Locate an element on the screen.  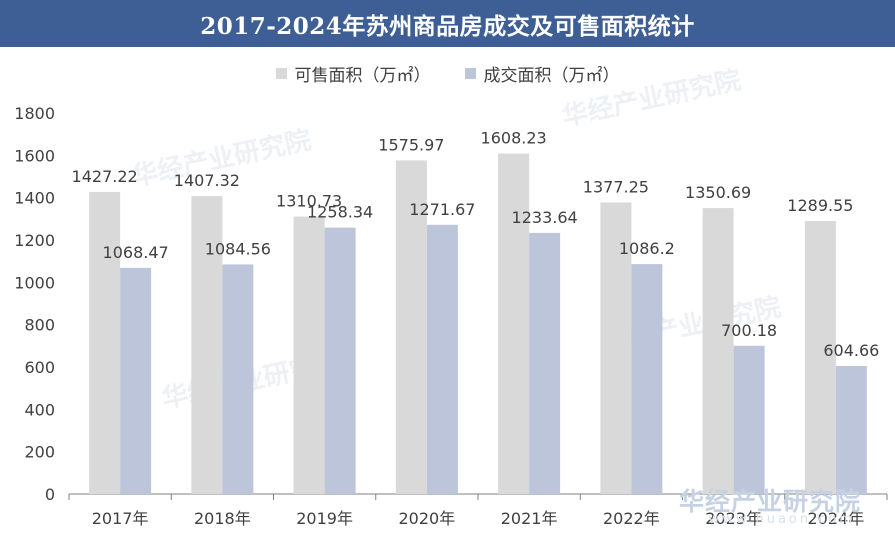
data-label-available: 1427.22 is located at coordinates (105, 176).